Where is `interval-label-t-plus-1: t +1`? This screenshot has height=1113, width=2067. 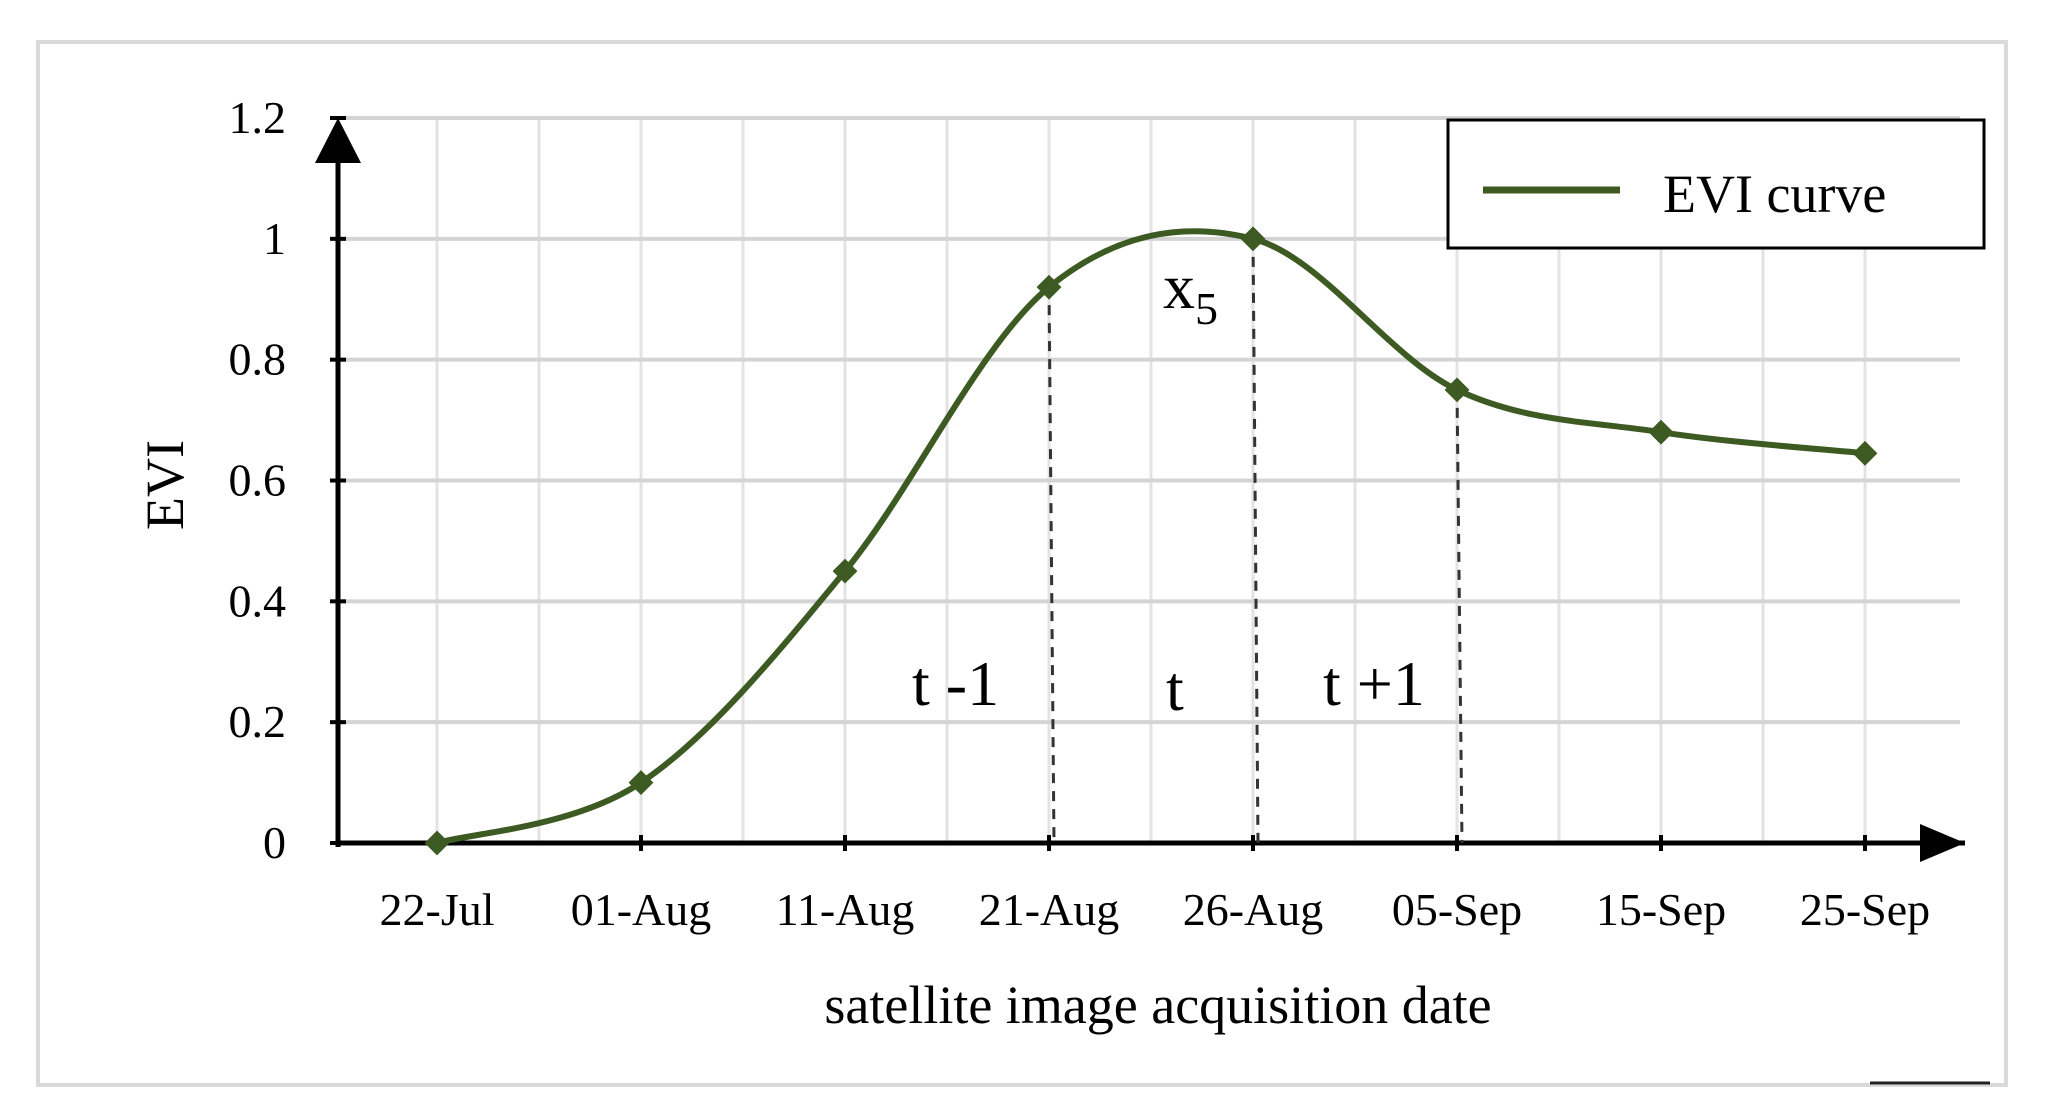 interval-label-t-plus-1: t +1 is located at coordinates (1374, 683).